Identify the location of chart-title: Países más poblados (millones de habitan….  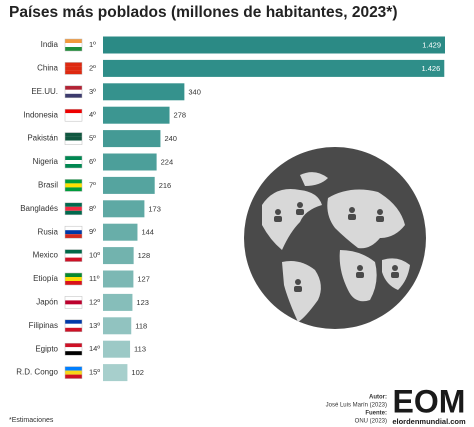
(203, 12).